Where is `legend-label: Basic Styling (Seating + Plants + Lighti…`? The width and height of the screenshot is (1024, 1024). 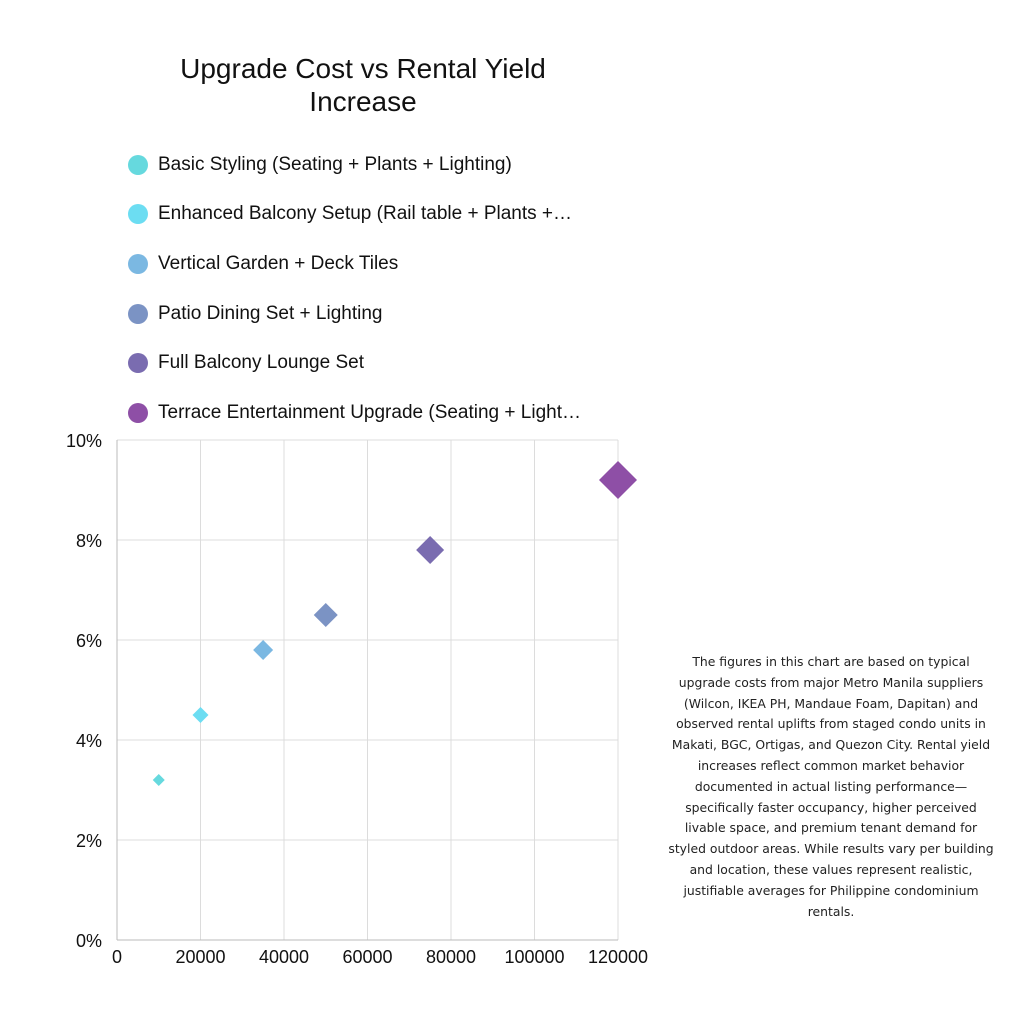
legend-label: Basic Styling (Seating + Plants + Lighti… is located at coordinates (335, 164).